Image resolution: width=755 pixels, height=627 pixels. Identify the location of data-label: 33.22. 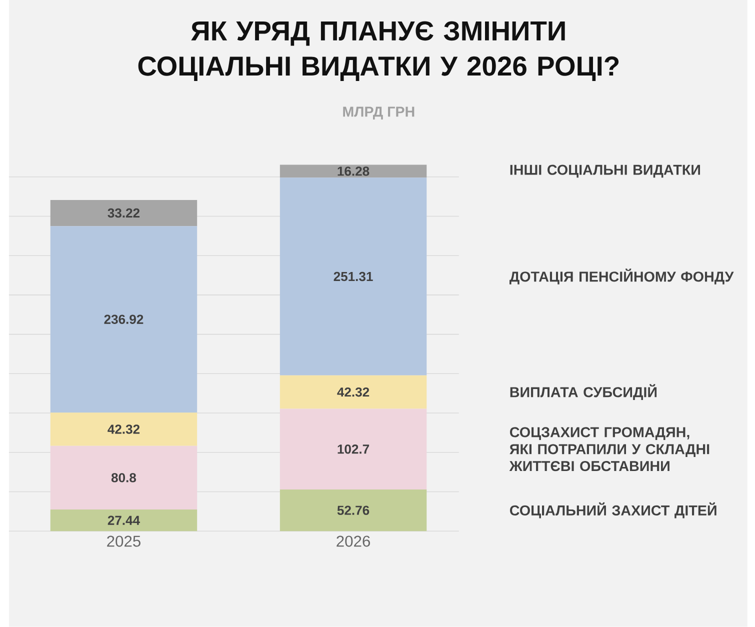
(124, 213).